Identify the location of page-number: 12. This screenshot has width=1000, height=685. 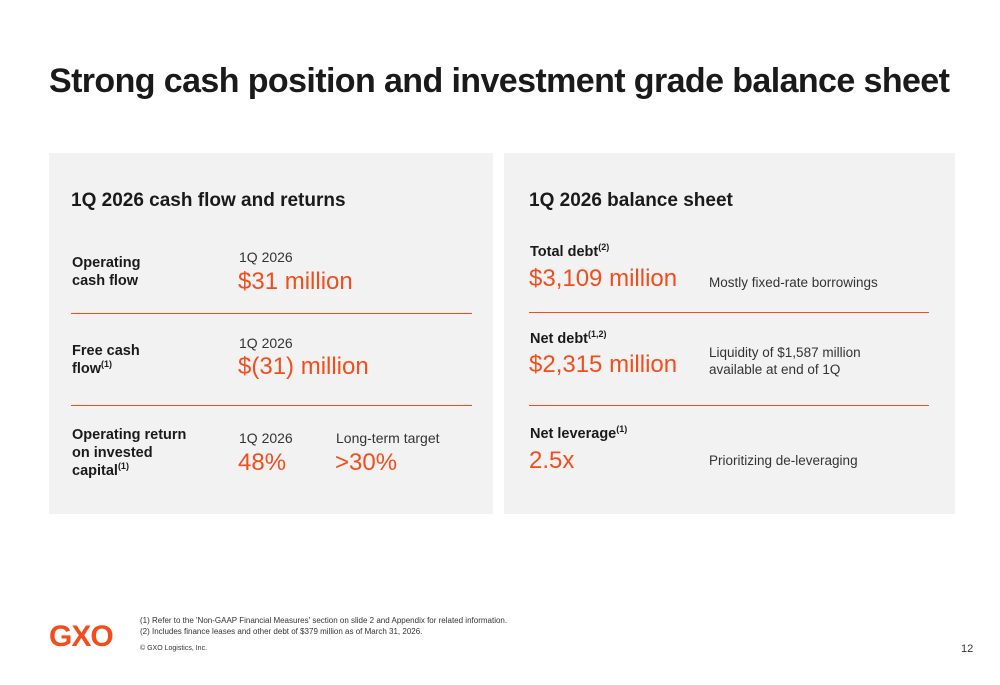
(967, 649).